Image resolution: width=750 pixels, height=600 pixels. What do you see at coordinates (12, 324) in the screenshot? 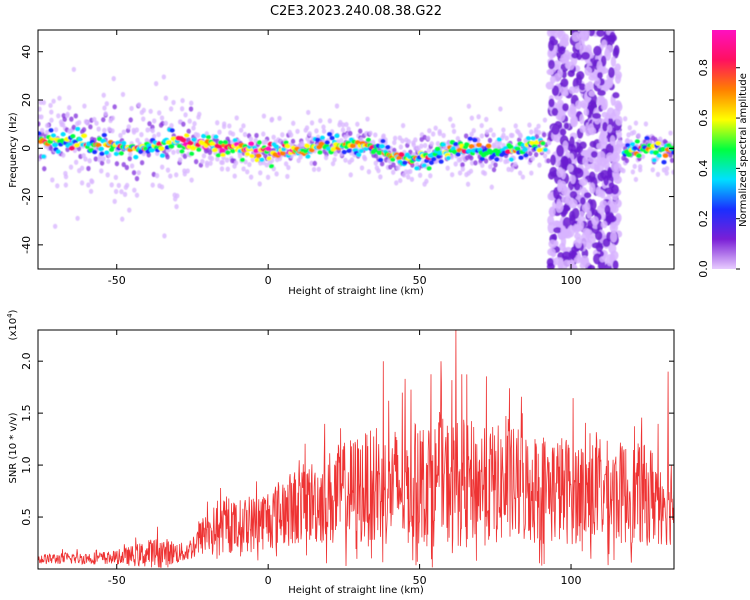
I see `snr-y-scale-label: (x104)` at bounding box center [12, 324].